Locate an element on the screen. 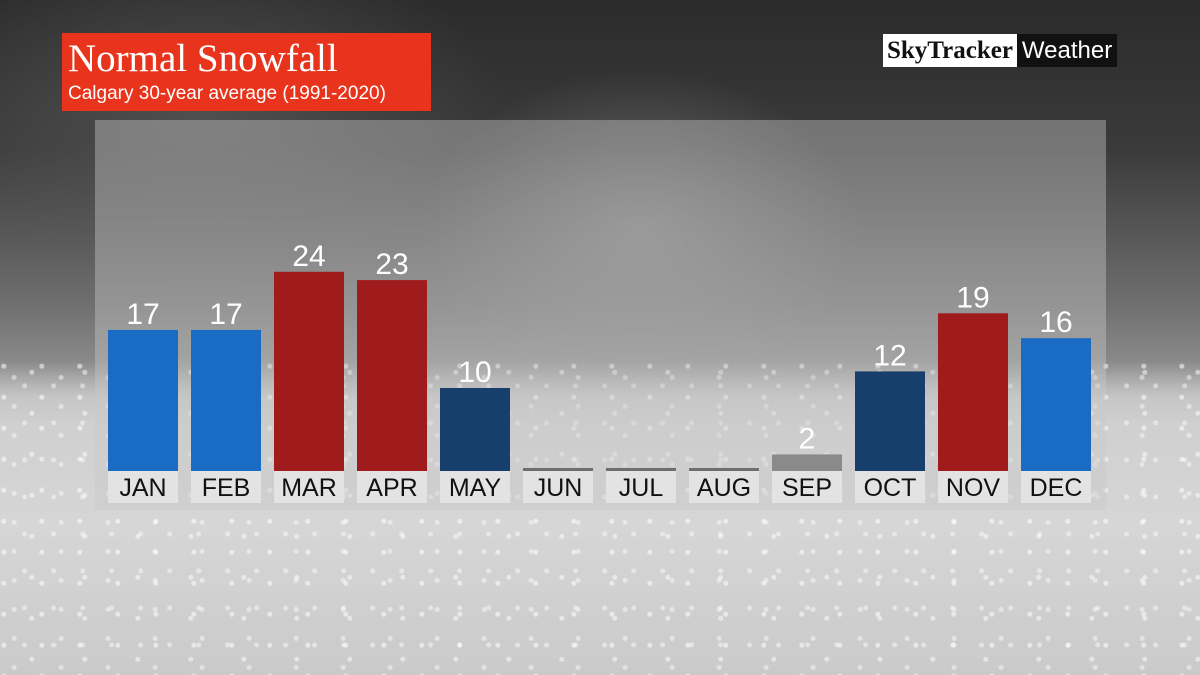  bar-nov is located at coordinates (973, 392).